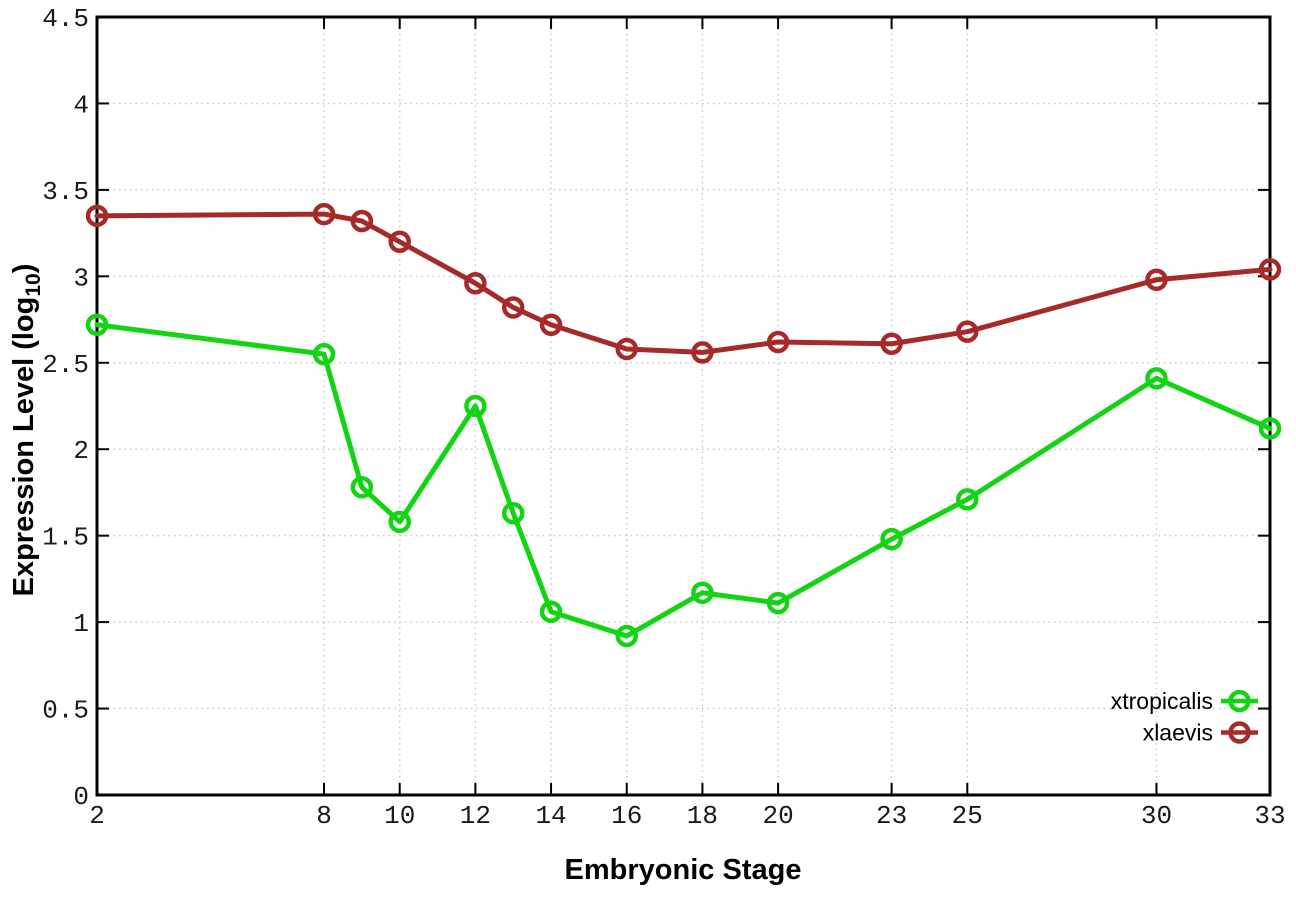  Describe the element at coordinates (65, 19) in the screenshot. I see `y-tick-label: 4.5` at that location.